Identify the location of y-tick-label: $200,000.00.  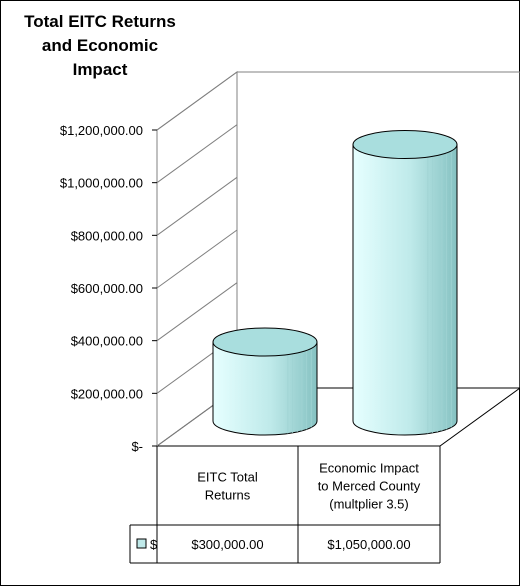
(107, 393).